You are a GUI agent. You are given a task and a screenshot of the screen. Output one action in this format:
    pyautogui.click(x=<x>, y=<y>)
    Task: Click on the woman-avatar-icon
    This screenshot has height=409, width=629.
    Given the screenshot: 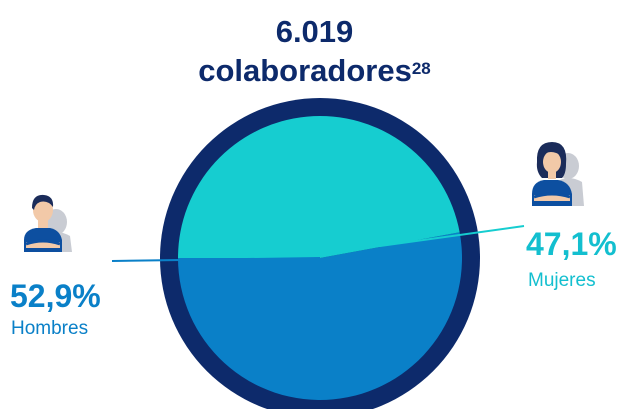 What is the action you would take?
    pyautogui.click(x=558, y=174)
    